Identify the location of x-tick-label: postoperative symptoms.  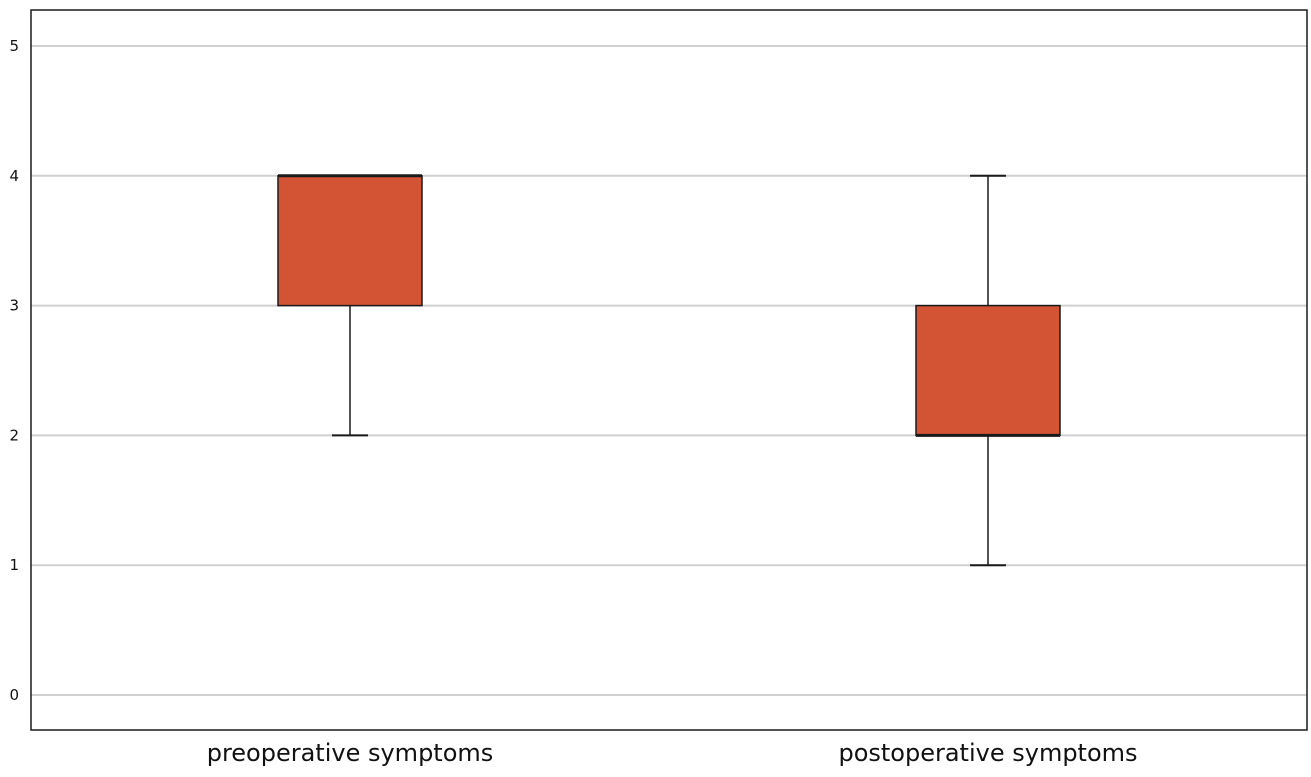
(987, 753).